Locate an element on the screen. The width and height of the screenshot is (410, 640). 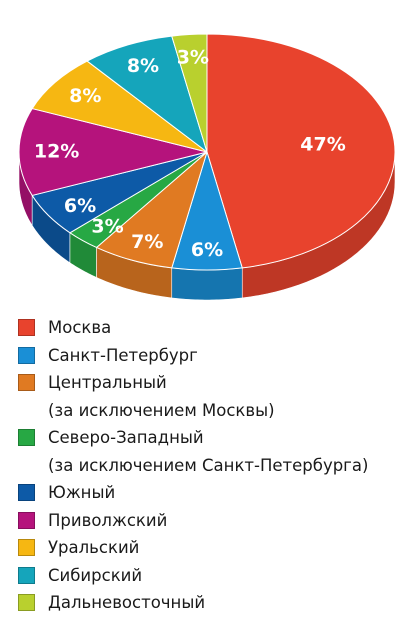
legend-label: Москва is located at coordinates (80, 327).